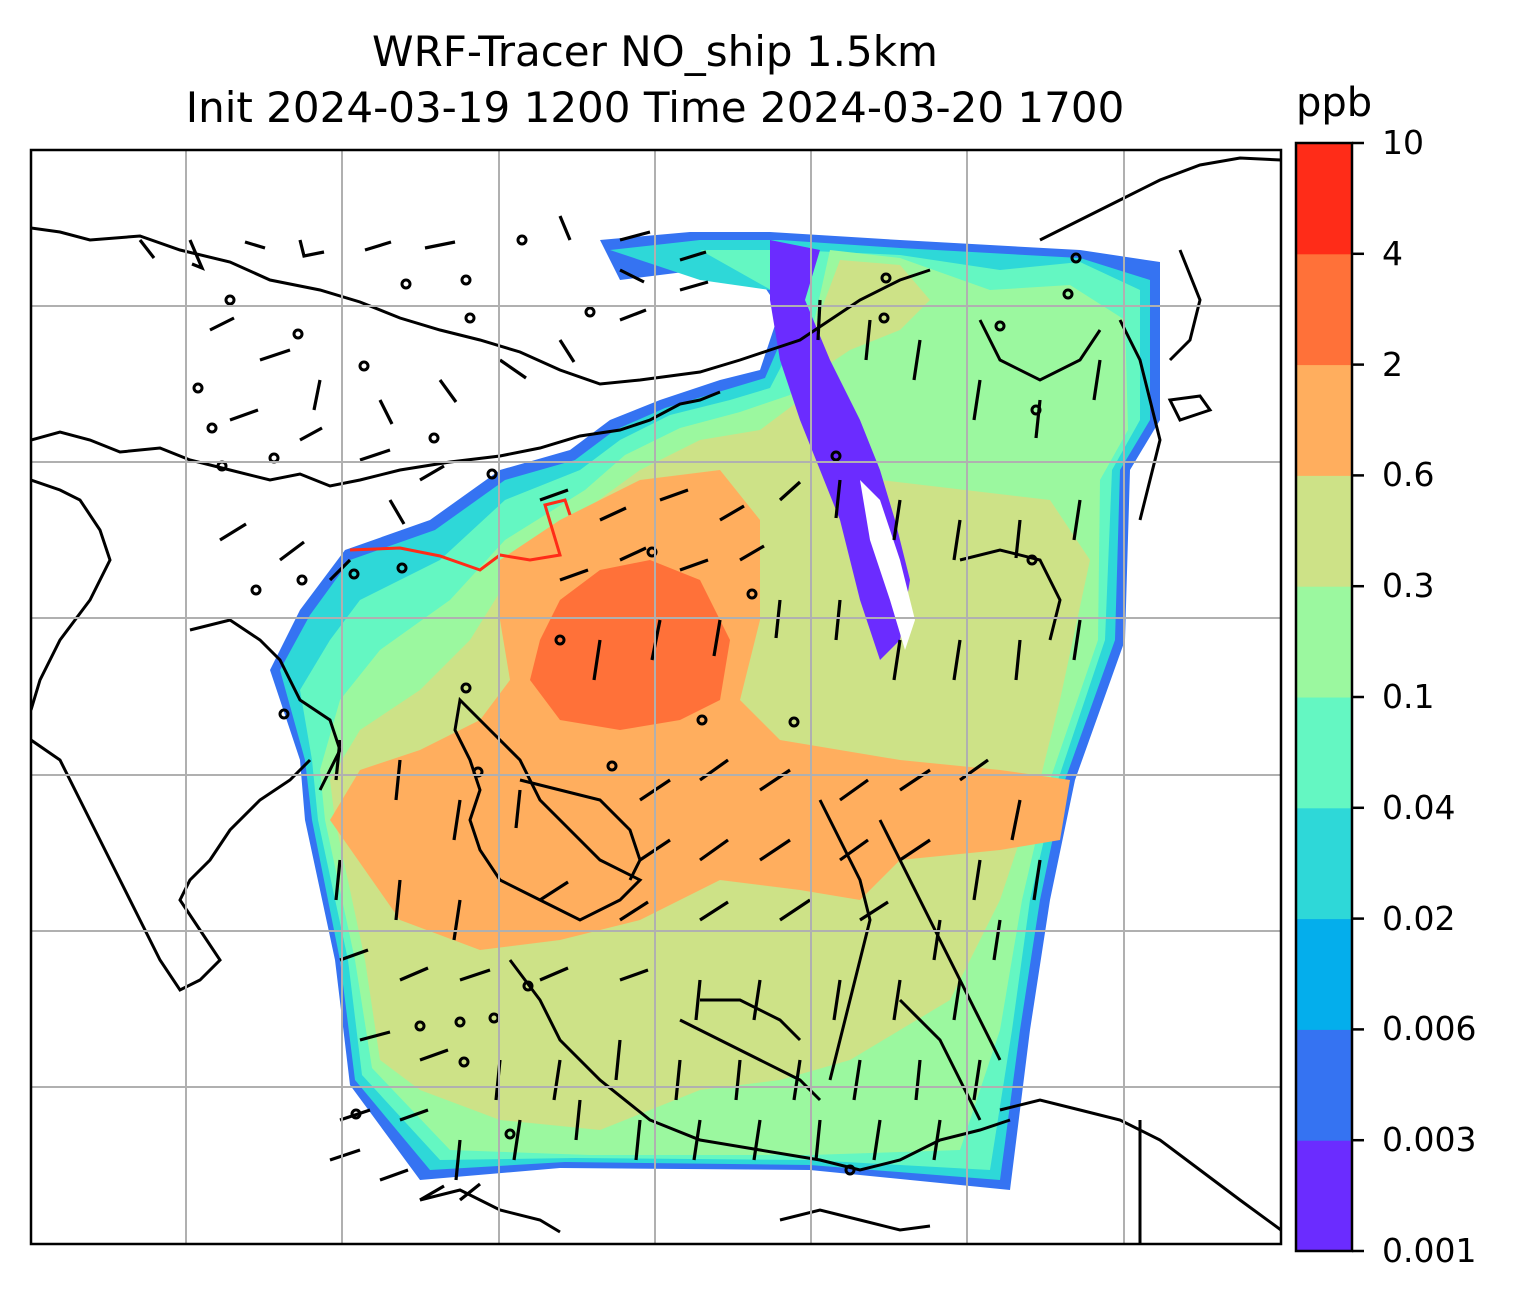 The height and width of the screenshot is (1306, 1528). I want to click on field-red-edge, so click(460, 535).